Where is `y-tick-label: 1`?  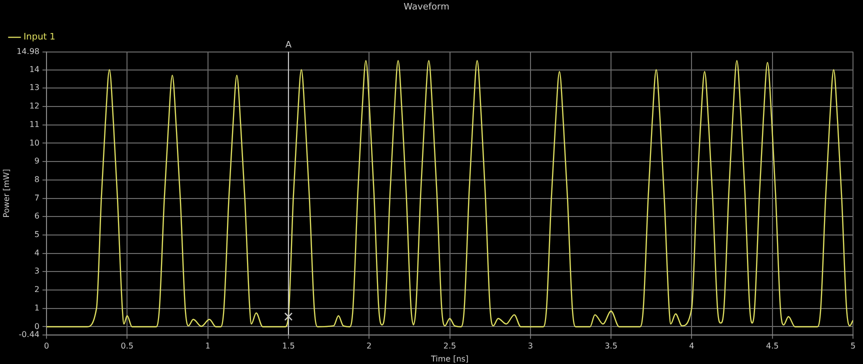 y-tick-label: 1 is located at coordinates (37, 307).